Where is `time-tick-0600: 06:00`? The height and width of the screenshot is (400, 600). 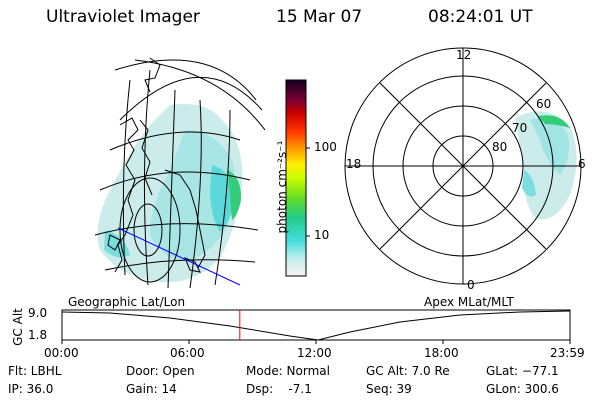 time-tick-0600: 06:00 is located at coordinates (187, 353).